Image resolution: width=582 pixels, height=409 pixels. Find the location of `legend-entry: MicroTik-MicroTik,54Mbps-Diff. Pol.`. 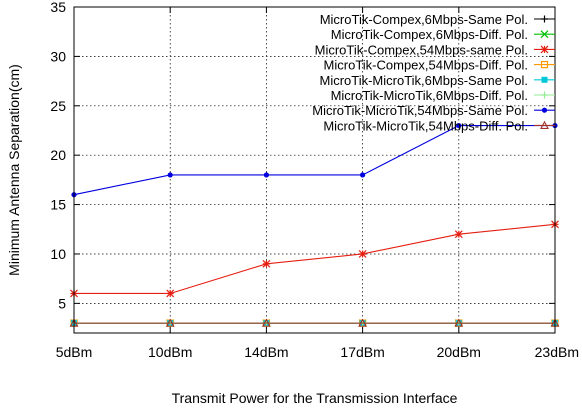

legend-entry: MicroTik-MicroTik,54Mbps-Diff. Pol. is located at coordinates (439, 125).